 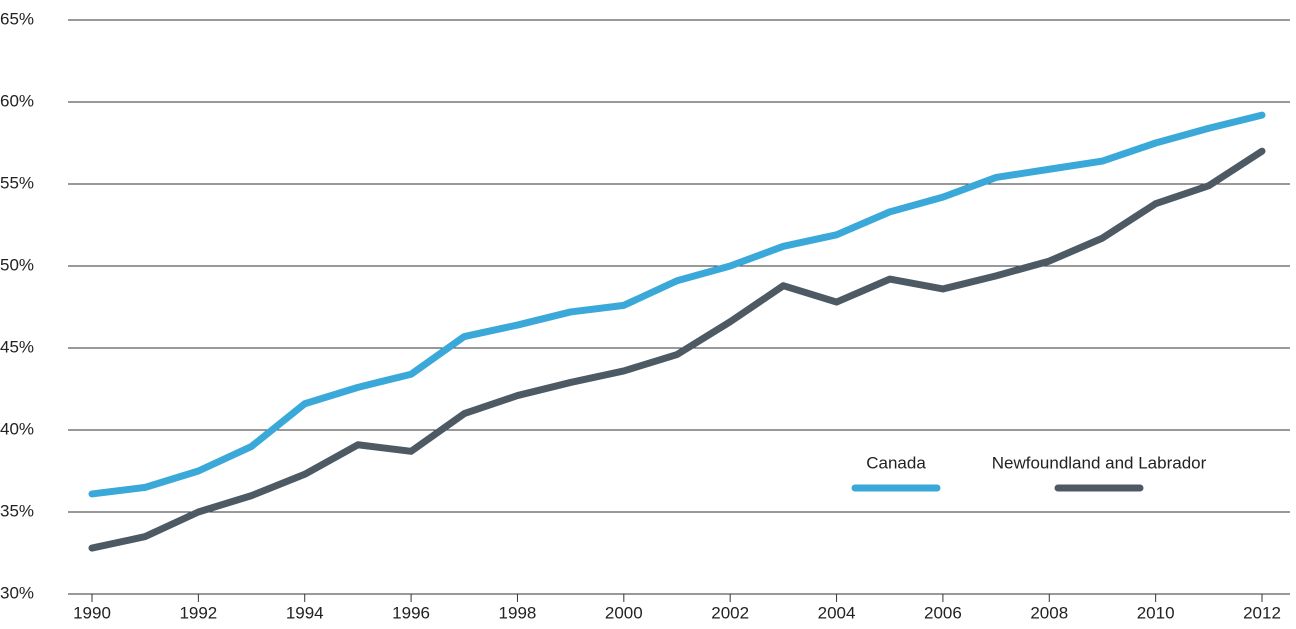 What do you see at coordinates (17, 428) in the screenshot?
I see `y-tick-label: 40%` at bounding box center [17, 428].